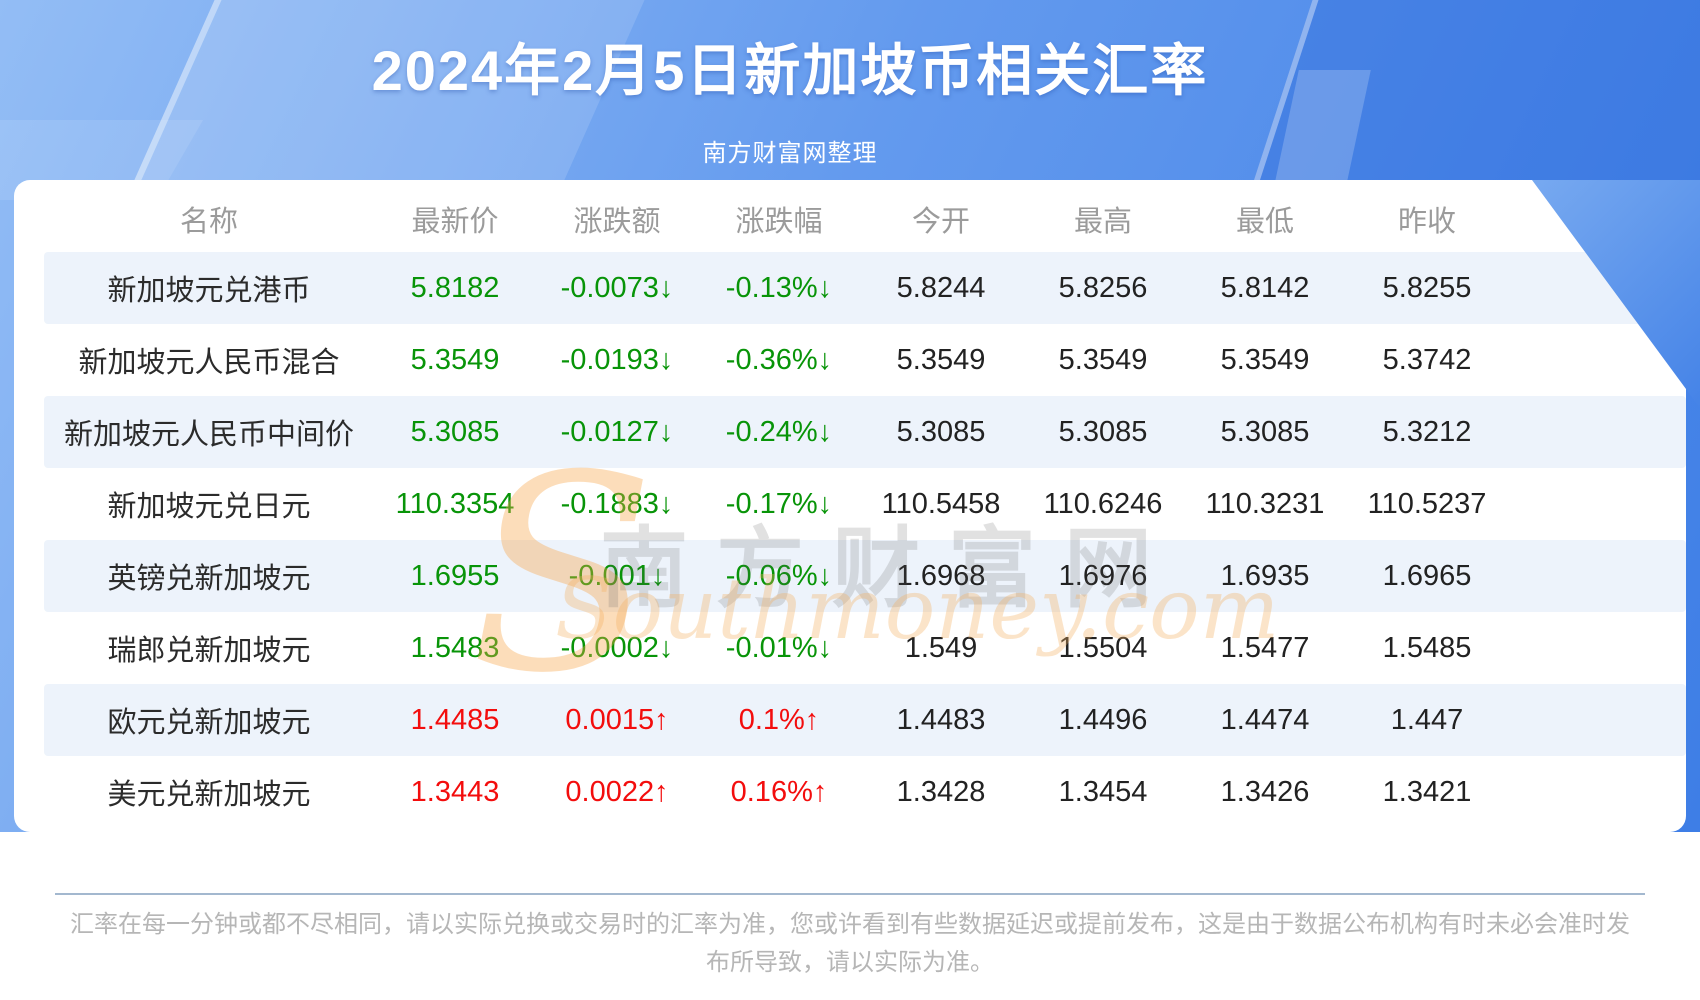 The width and height of the screenshot is (1700, 1000). Describe the element at coordinates (1265, 575) in the screenshot. I see `low-cell: 1.6935` at that location.